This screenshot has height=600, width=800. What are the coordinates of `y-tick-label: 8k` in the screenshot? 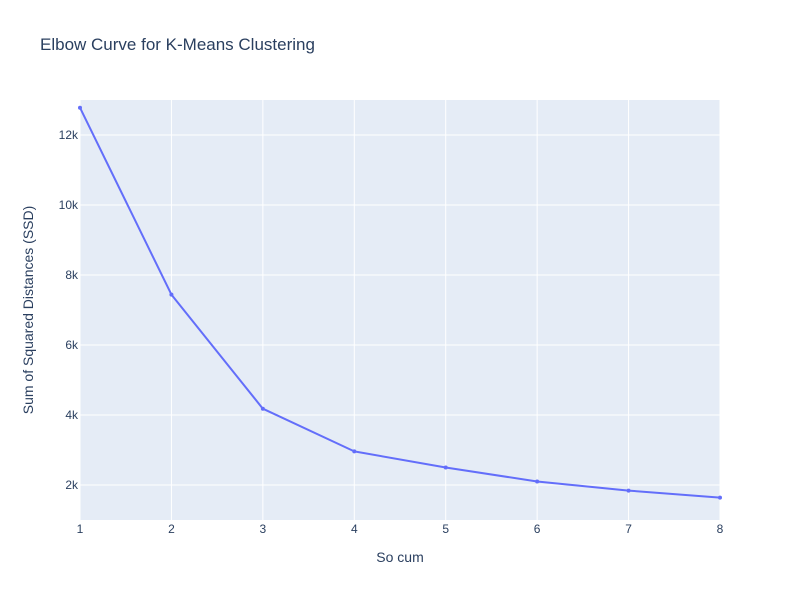 It's located at (72, 275).